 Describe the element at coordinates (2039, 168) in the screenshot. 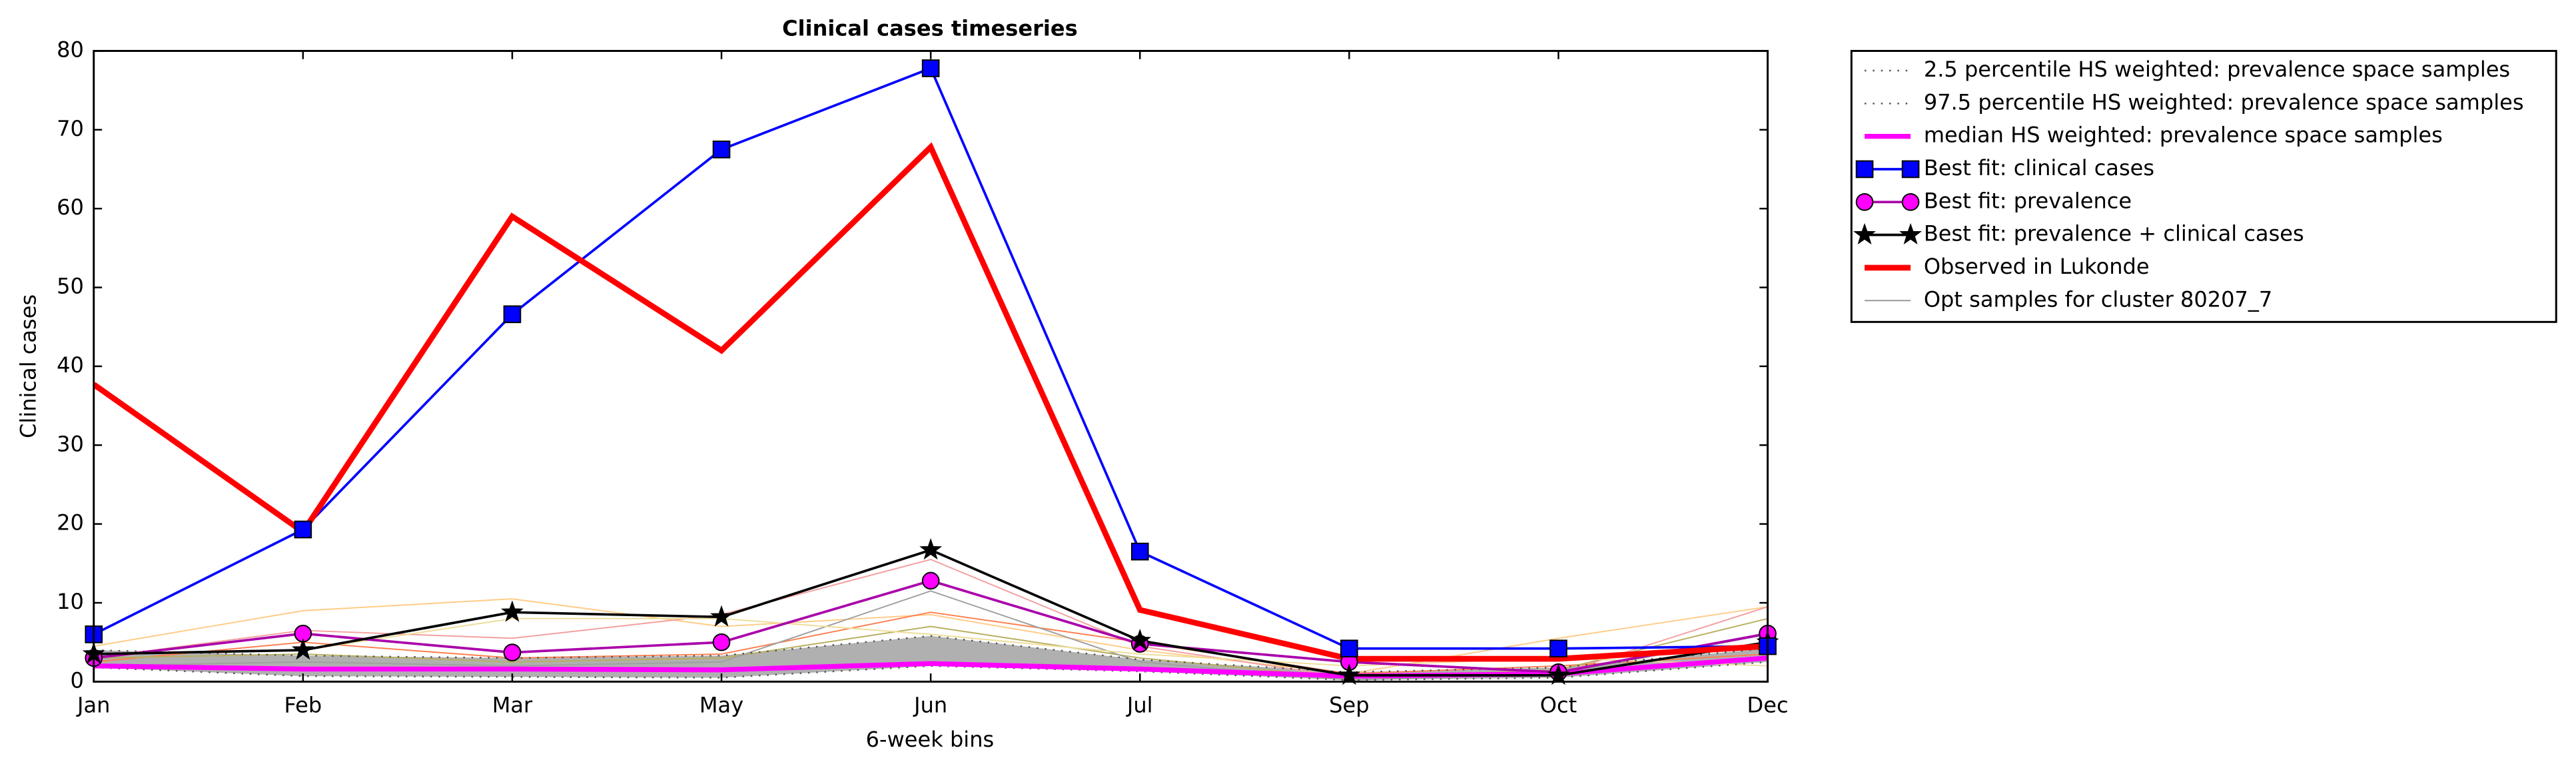

I see `legend-label: Best fit: clinical cases` at that location.